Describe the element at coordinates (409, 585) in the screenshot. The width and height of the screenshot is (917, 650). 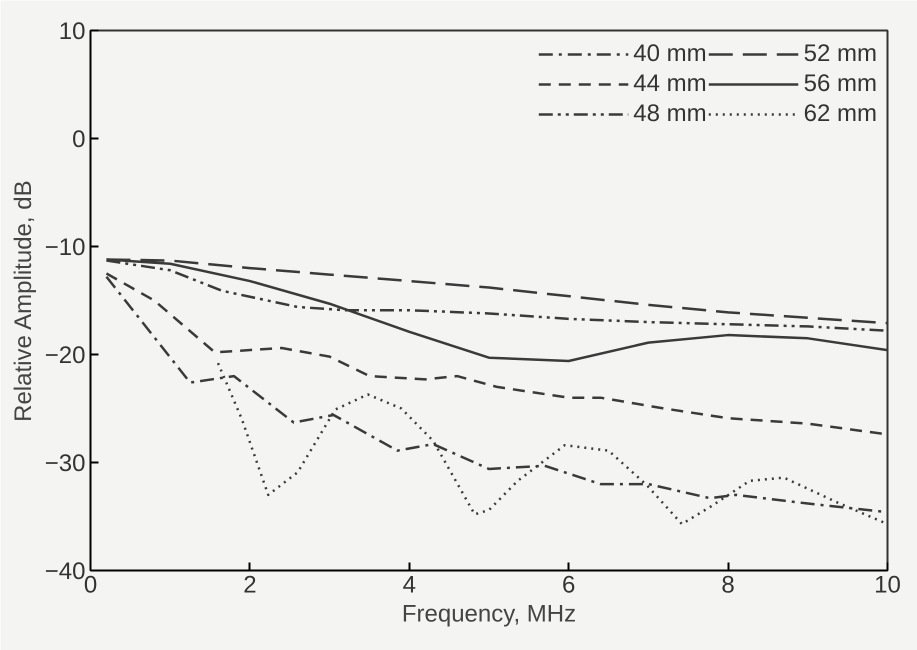
I see `x-tick-label: 4` at that location.